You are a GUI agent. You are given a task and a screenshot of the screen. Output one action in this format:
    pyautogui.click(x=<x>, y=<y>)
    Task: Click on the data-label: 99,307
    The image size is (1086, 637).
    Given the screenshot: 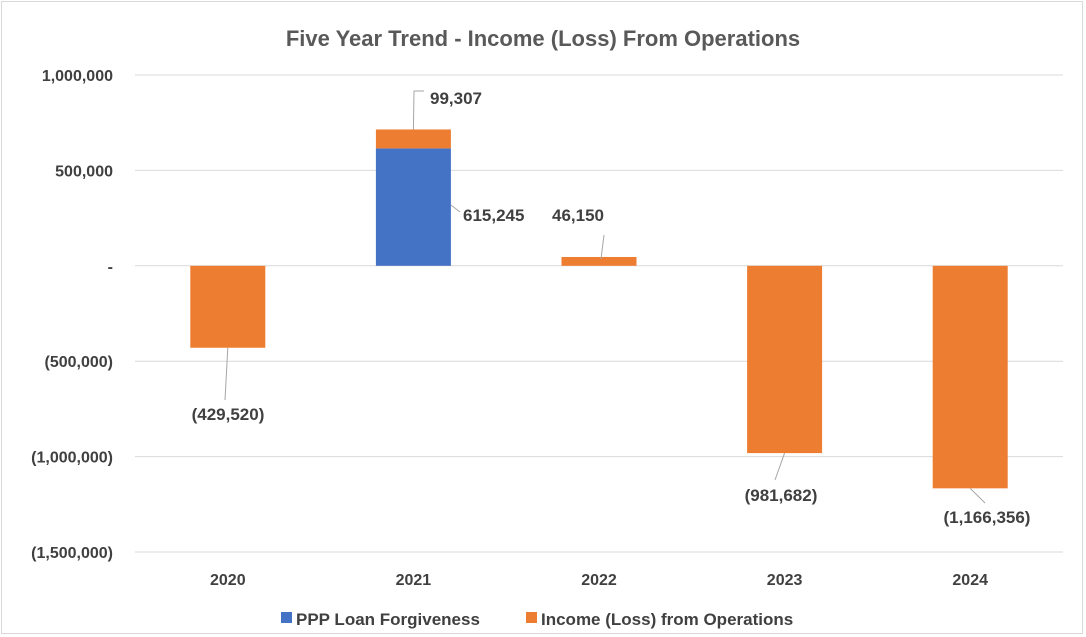 What is the action you would take?
    pyautogui.click(x=456, y=98)
    